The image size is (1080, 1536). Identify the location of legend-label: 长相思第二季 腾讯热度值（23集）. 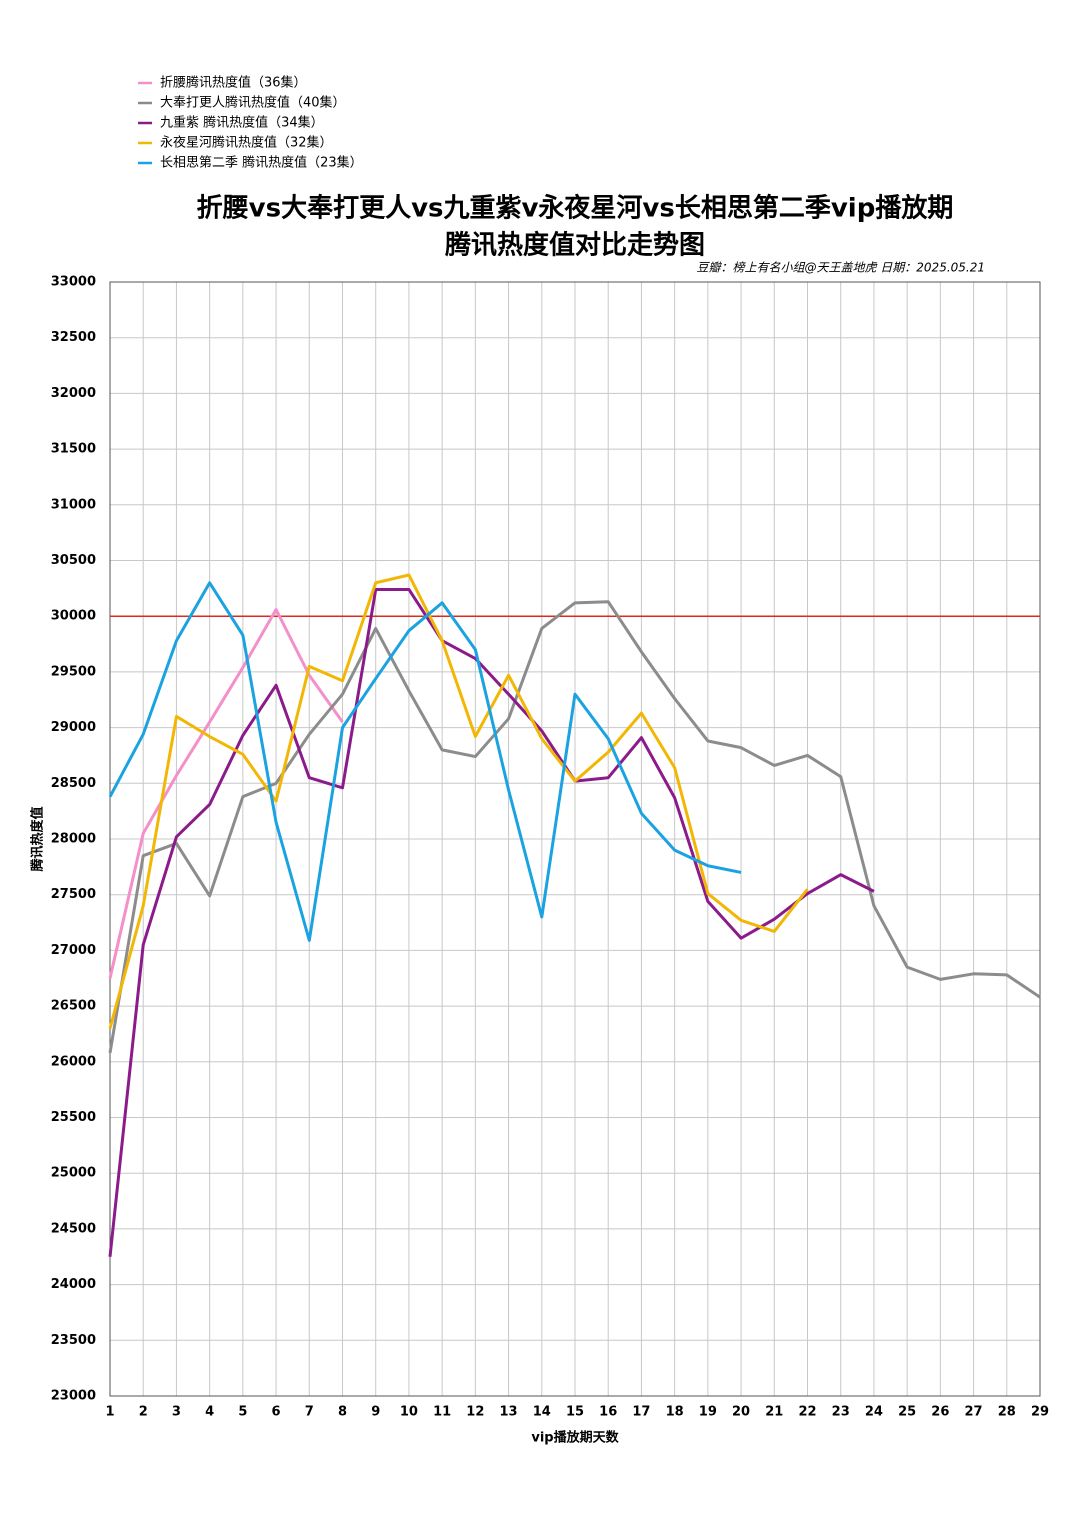
(261, 163).